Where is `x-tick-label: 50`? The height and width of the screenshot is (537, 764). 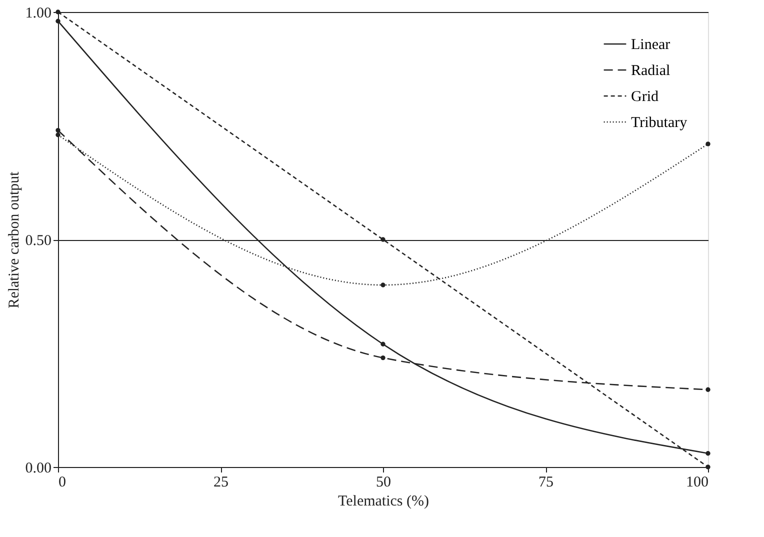 x-tick-label: 50 is located at coordinates (383, 482).